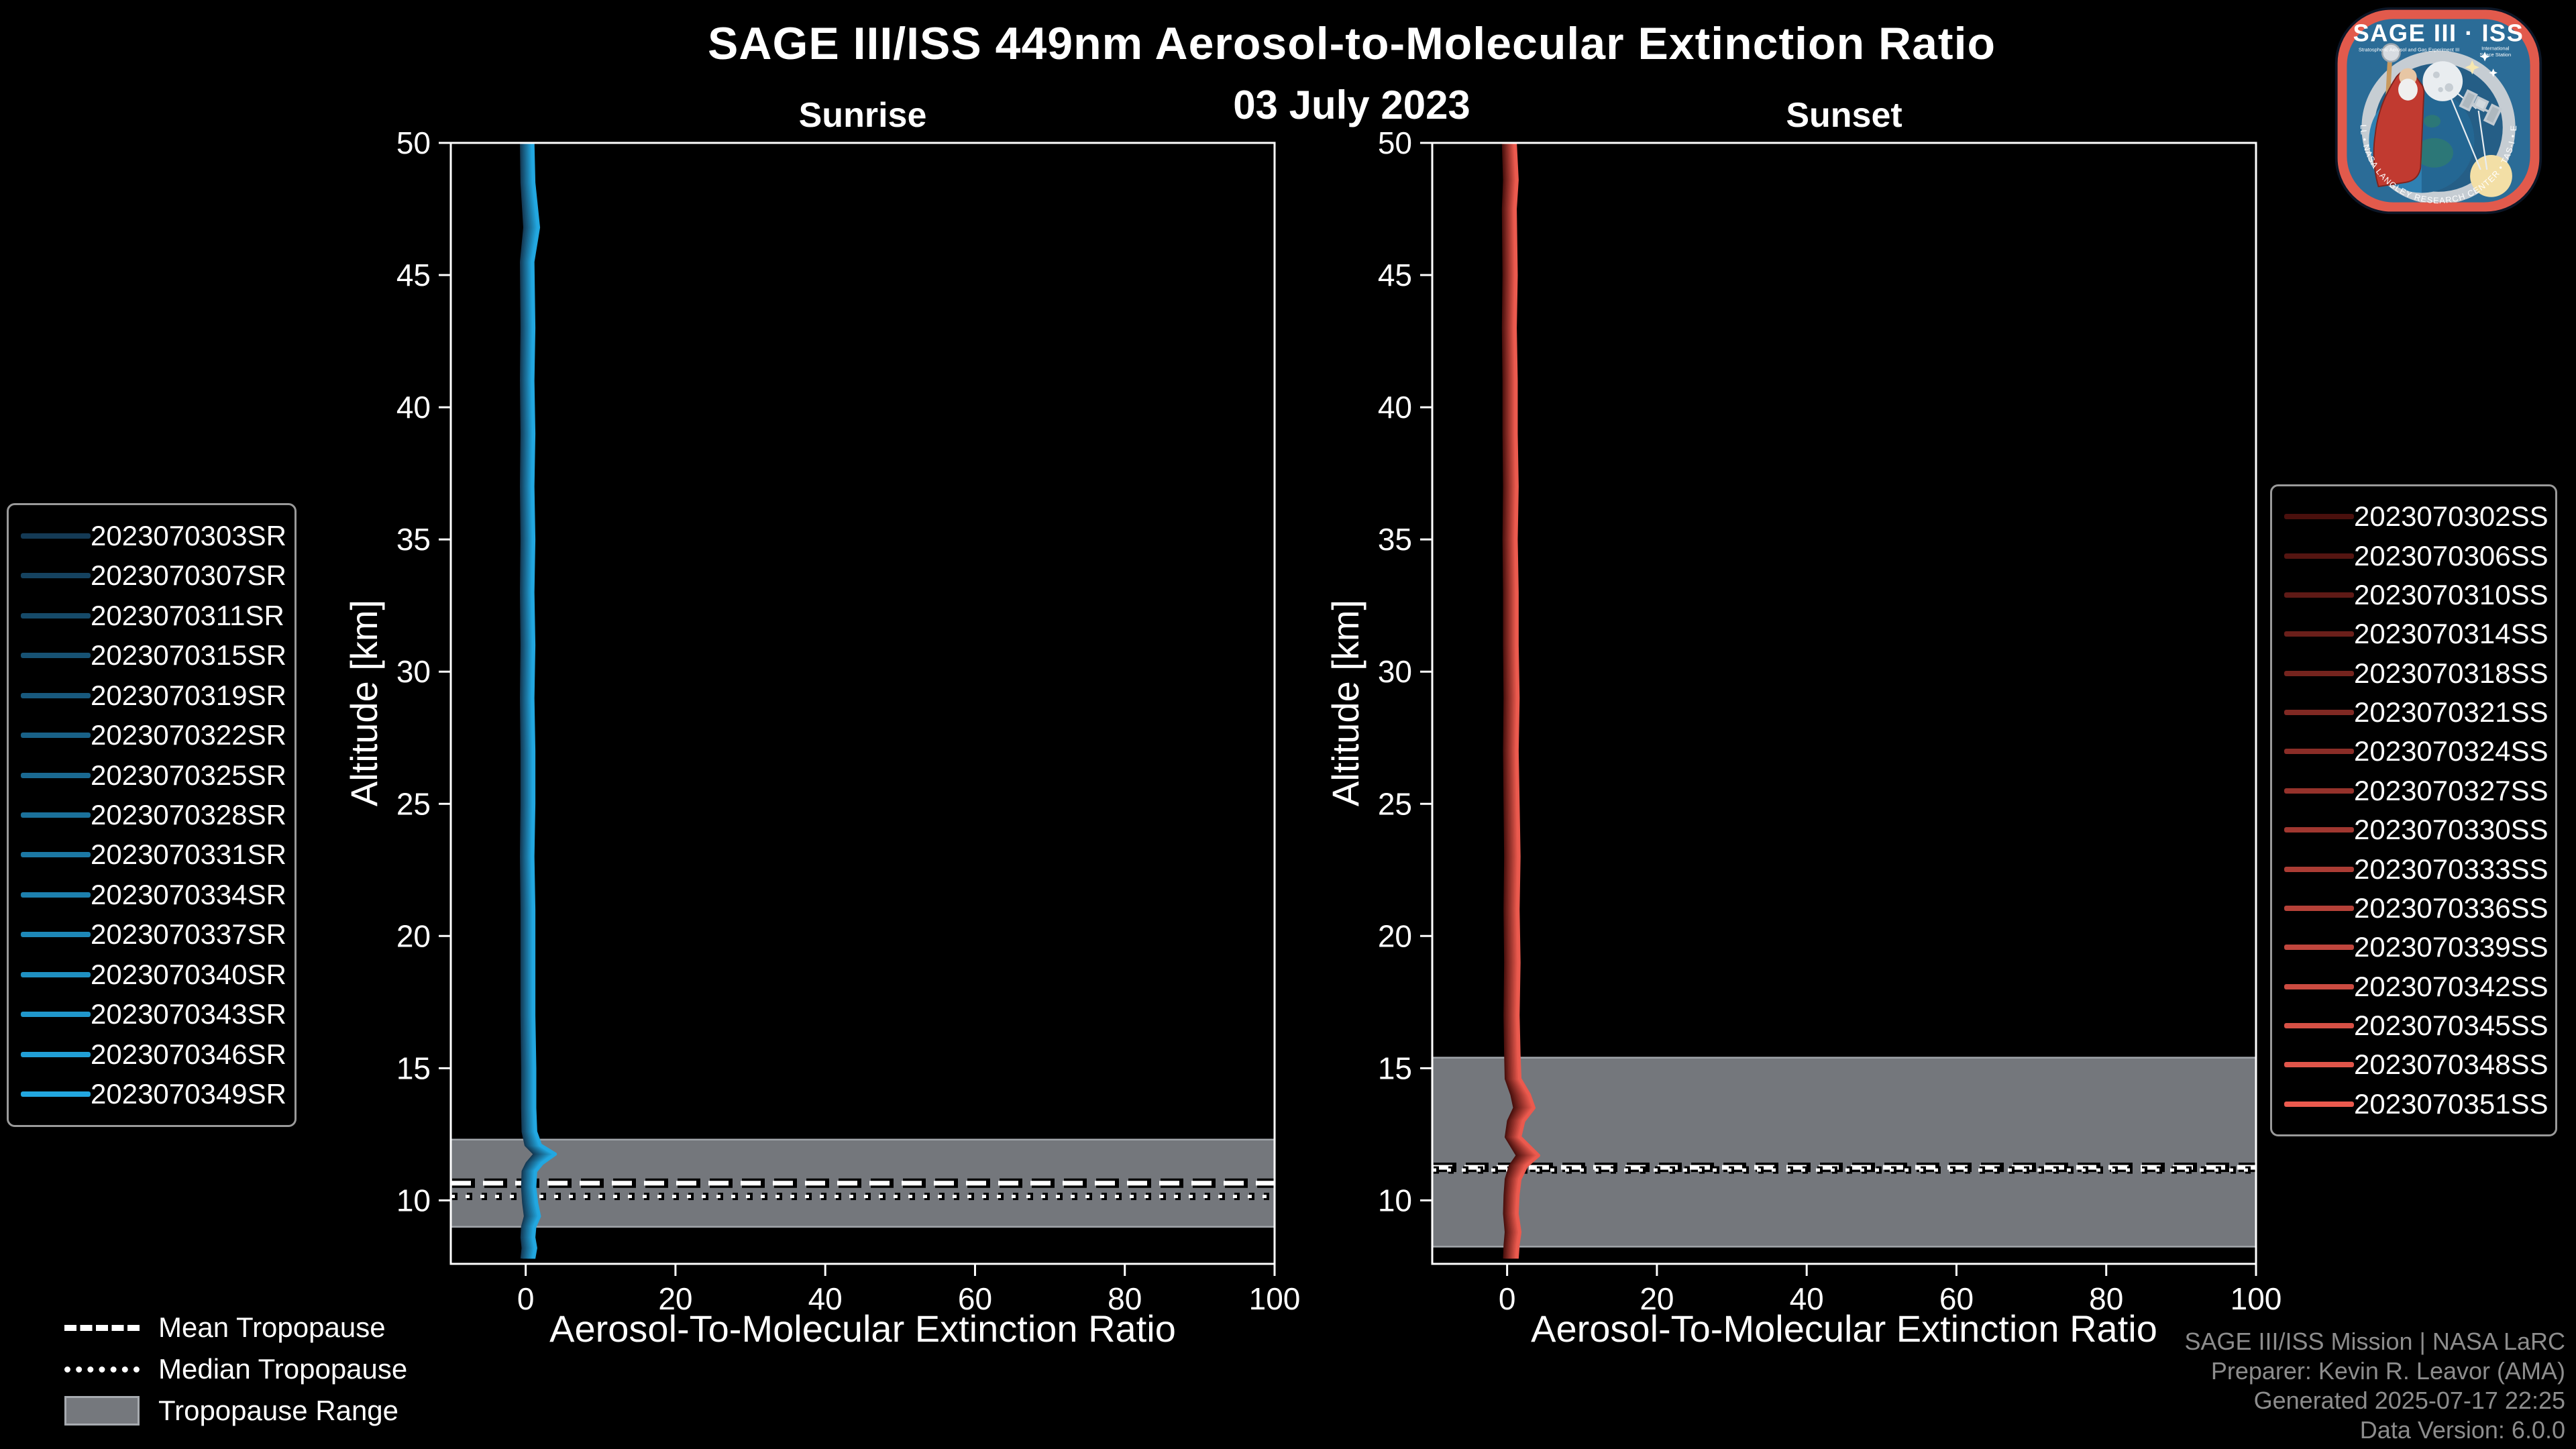 The image size is (2576, 1449). I want to click on legend-item-2023070346SR: 2023070346SR, so click(153, 1054).